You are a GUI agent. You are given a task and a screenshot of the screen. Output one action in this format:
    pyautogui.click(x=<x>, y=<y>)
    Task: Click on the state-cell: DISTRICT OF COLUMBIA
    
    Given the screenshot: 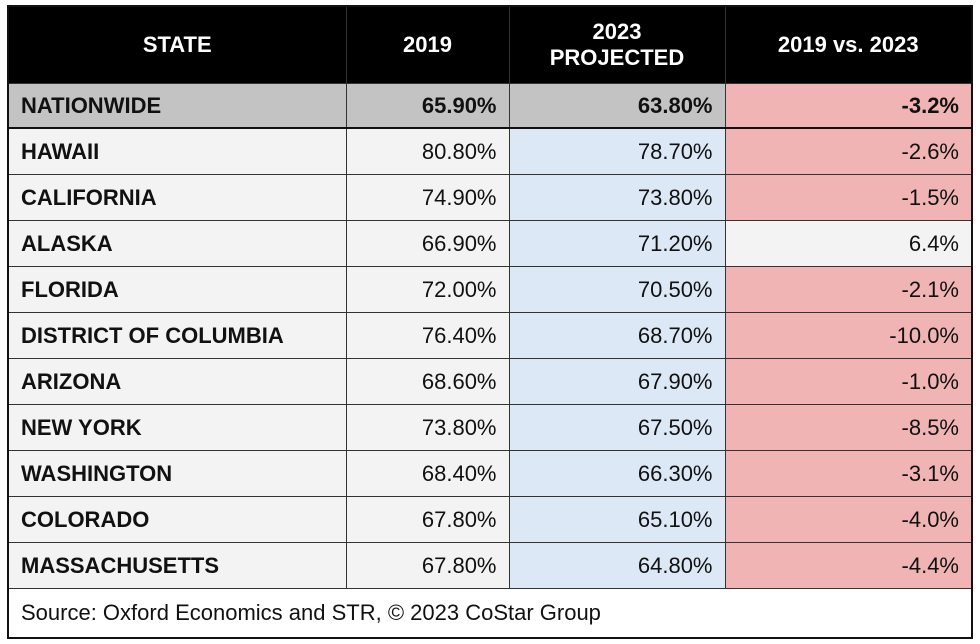 What is the action you would take?
    pyautogui.click(x=177, y=335)
    